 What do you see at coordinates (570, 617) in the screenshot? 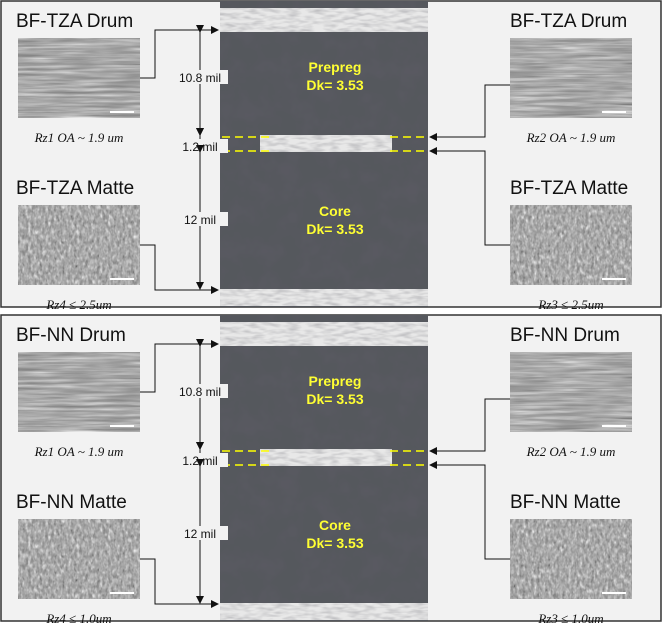
I see `roughness-caption: Rz3 ≤ 1.0um` at bounding box center [570, 617].